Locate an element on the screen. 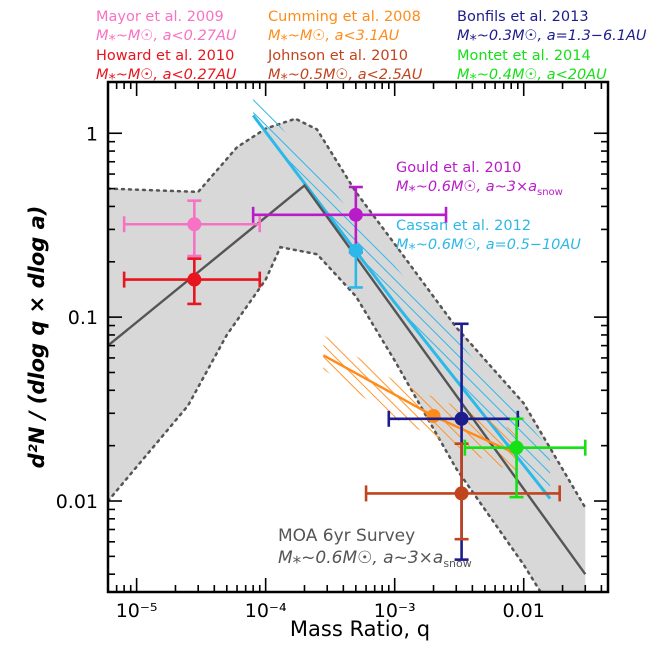  annotation-gould-detail-sub: snow is located at coordinates (550, 192).